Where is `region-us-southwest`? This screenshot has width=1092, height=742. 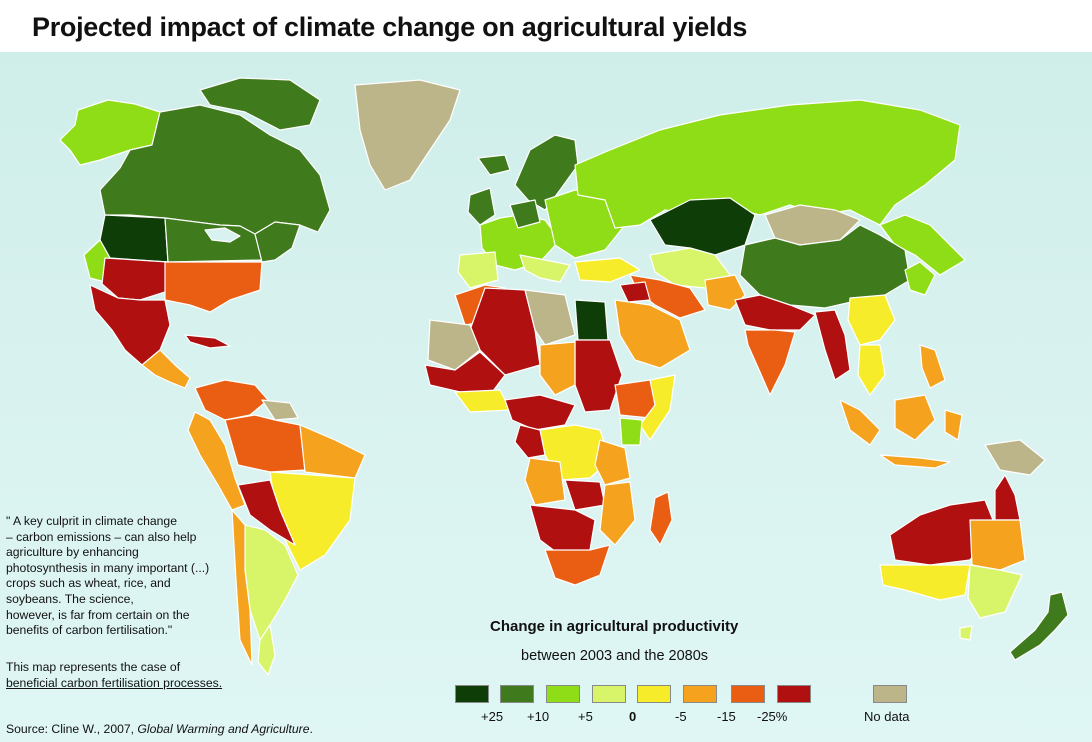
region-us-southwest is located at coordinates (135, 279).